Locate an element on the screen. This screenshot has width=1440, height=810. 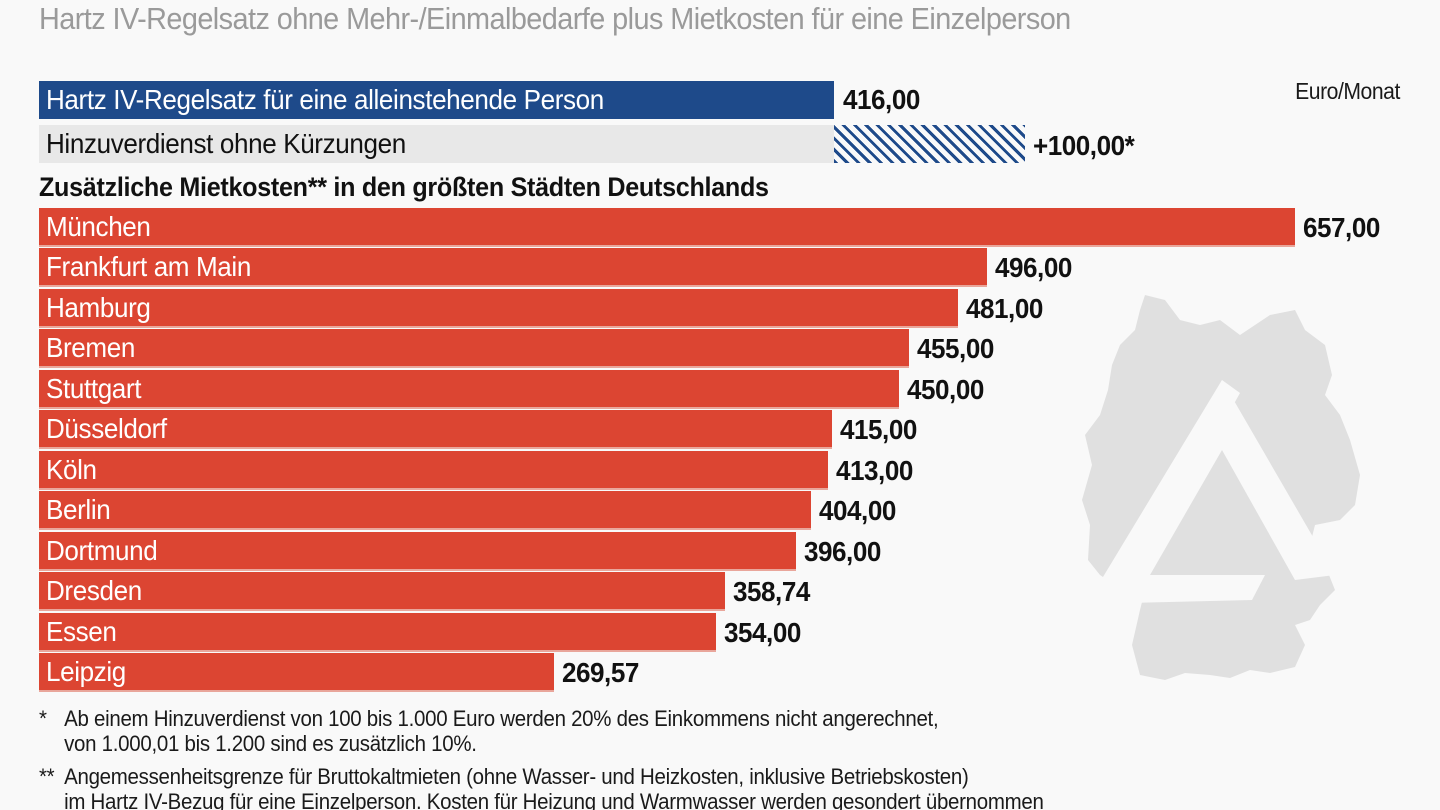
city-bar-label: Leipzig is located at coordinates (86, 671).